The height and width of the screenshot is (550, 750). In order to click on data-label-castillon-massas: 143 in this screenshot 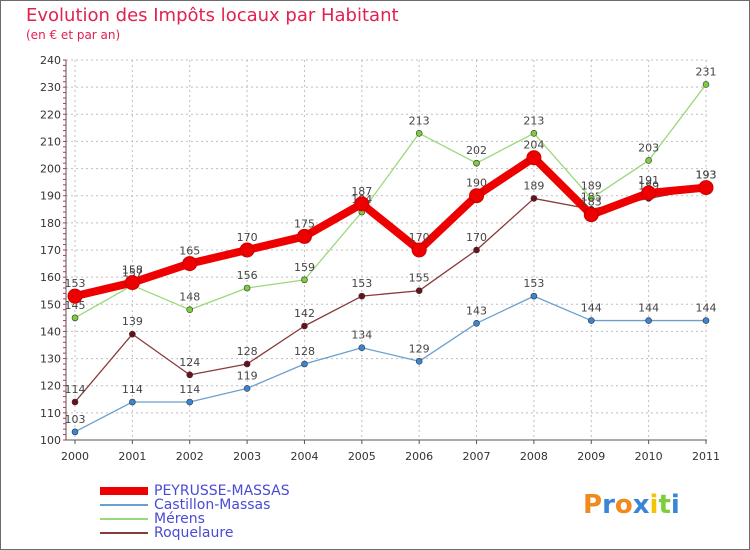, I will do `click(476, 310)`.